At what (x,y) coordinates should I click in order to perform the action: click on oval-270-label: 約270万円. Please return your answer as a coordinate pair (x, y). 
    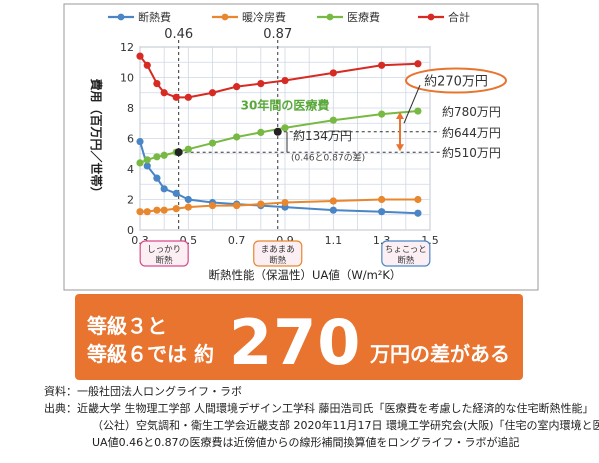
    Looking at the image, I should click on (456, 82).